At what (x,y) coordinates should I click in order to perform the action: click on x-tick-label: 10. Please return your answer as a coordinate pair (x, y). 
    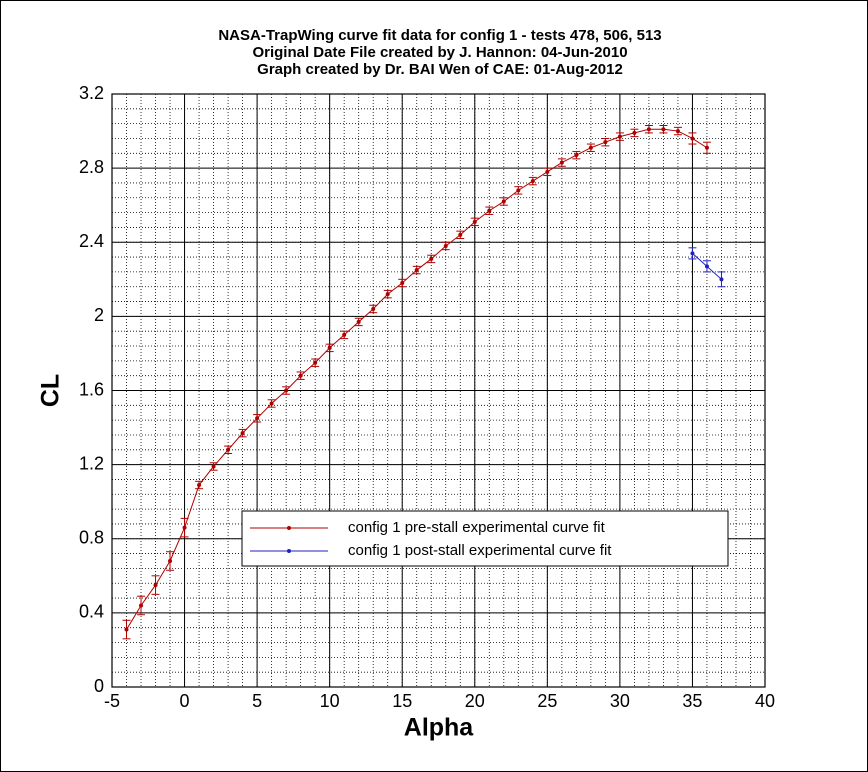
    Looking at the image, I should click on (330, 701).